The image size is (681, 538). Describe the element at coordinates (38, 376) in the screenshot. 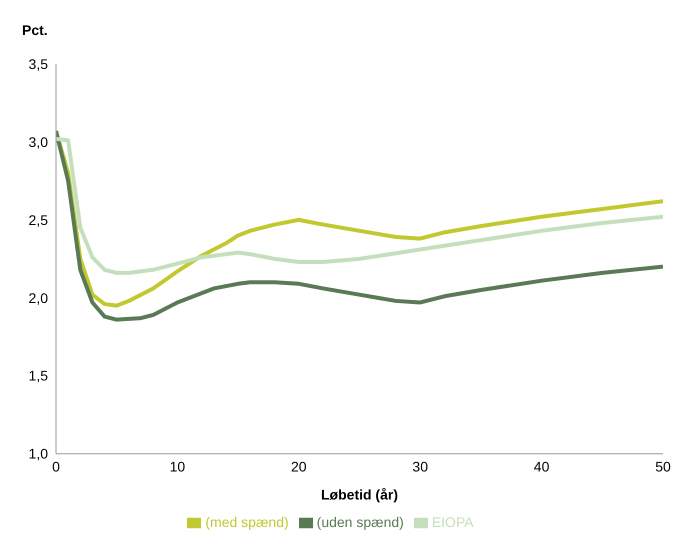

I see `y-tick-label: 1,5` at that location.